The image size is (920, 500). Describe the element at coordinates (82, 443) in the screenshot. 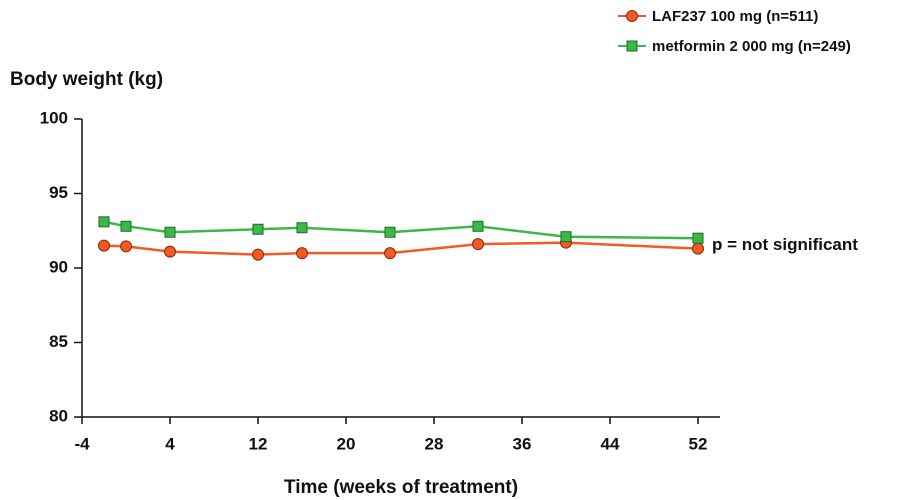

I see `x-tick-label: -4` at that location.